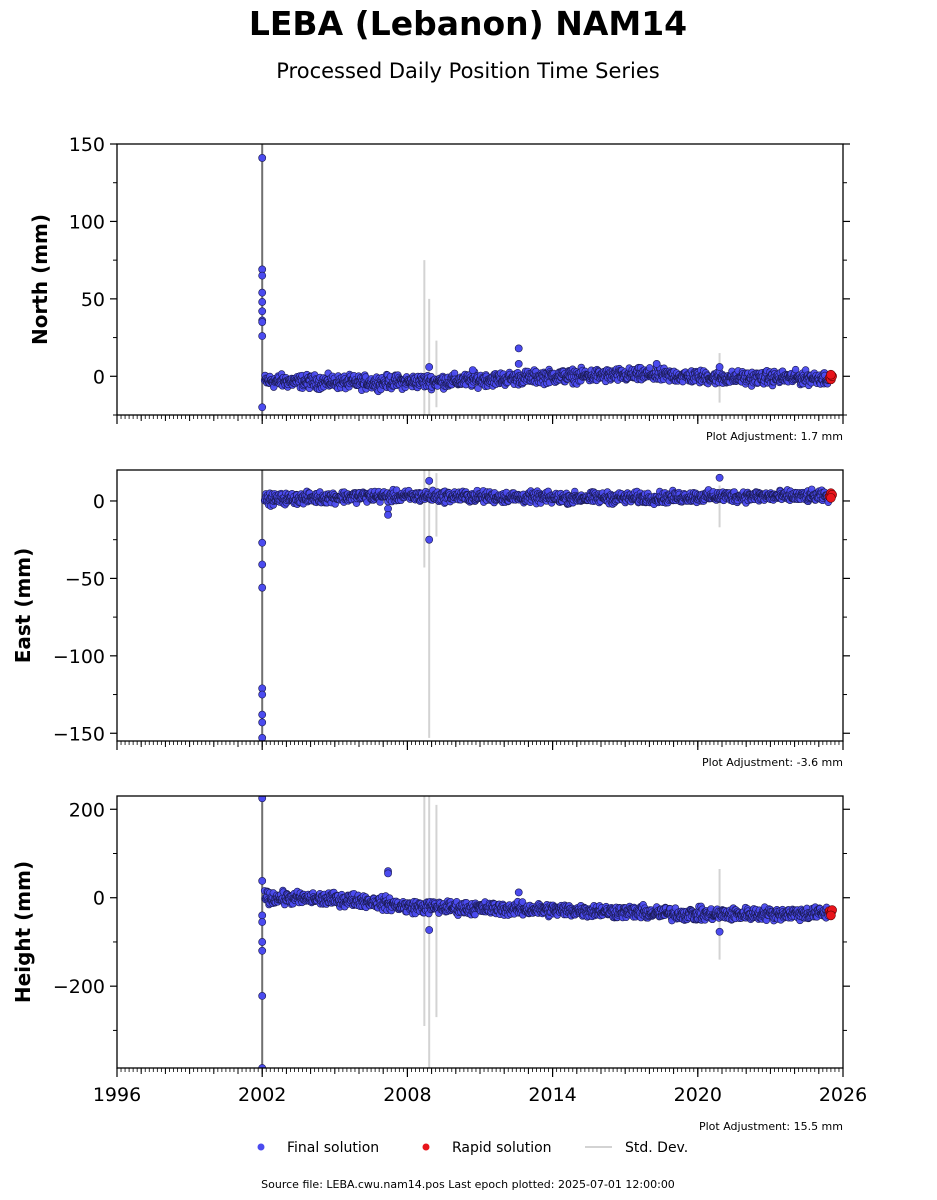 The width and height of the screenshot is (937, 1200). I want to click on y-tick-label: −150, so click(79, 734).